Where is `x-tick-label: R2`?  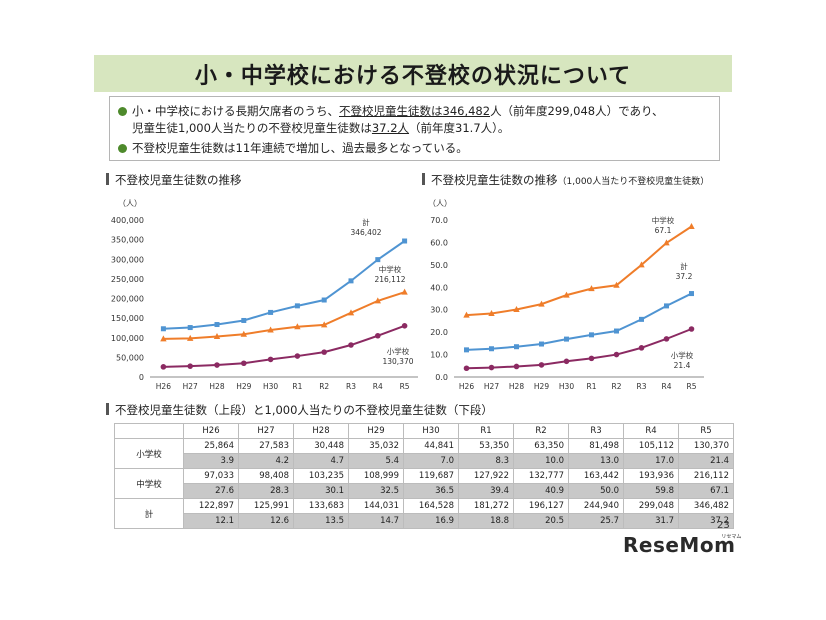 x-tick-label: R2 is located at coordinates (324, 386).